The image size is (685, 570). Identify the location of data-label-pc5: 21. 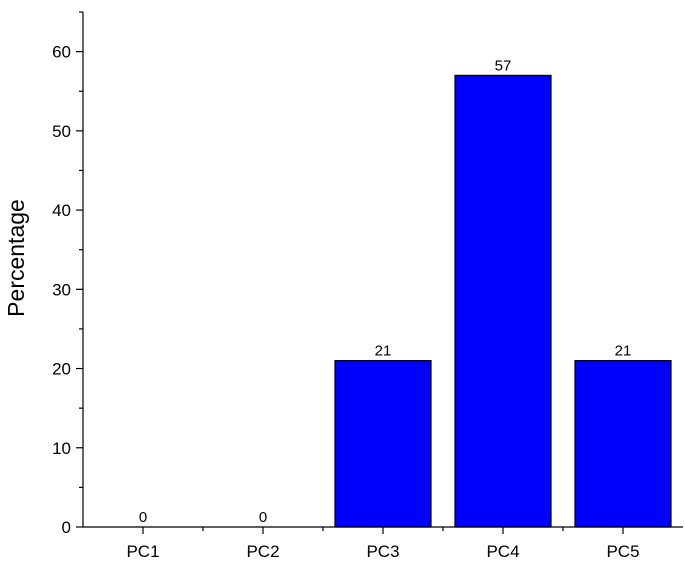
(623, 351).